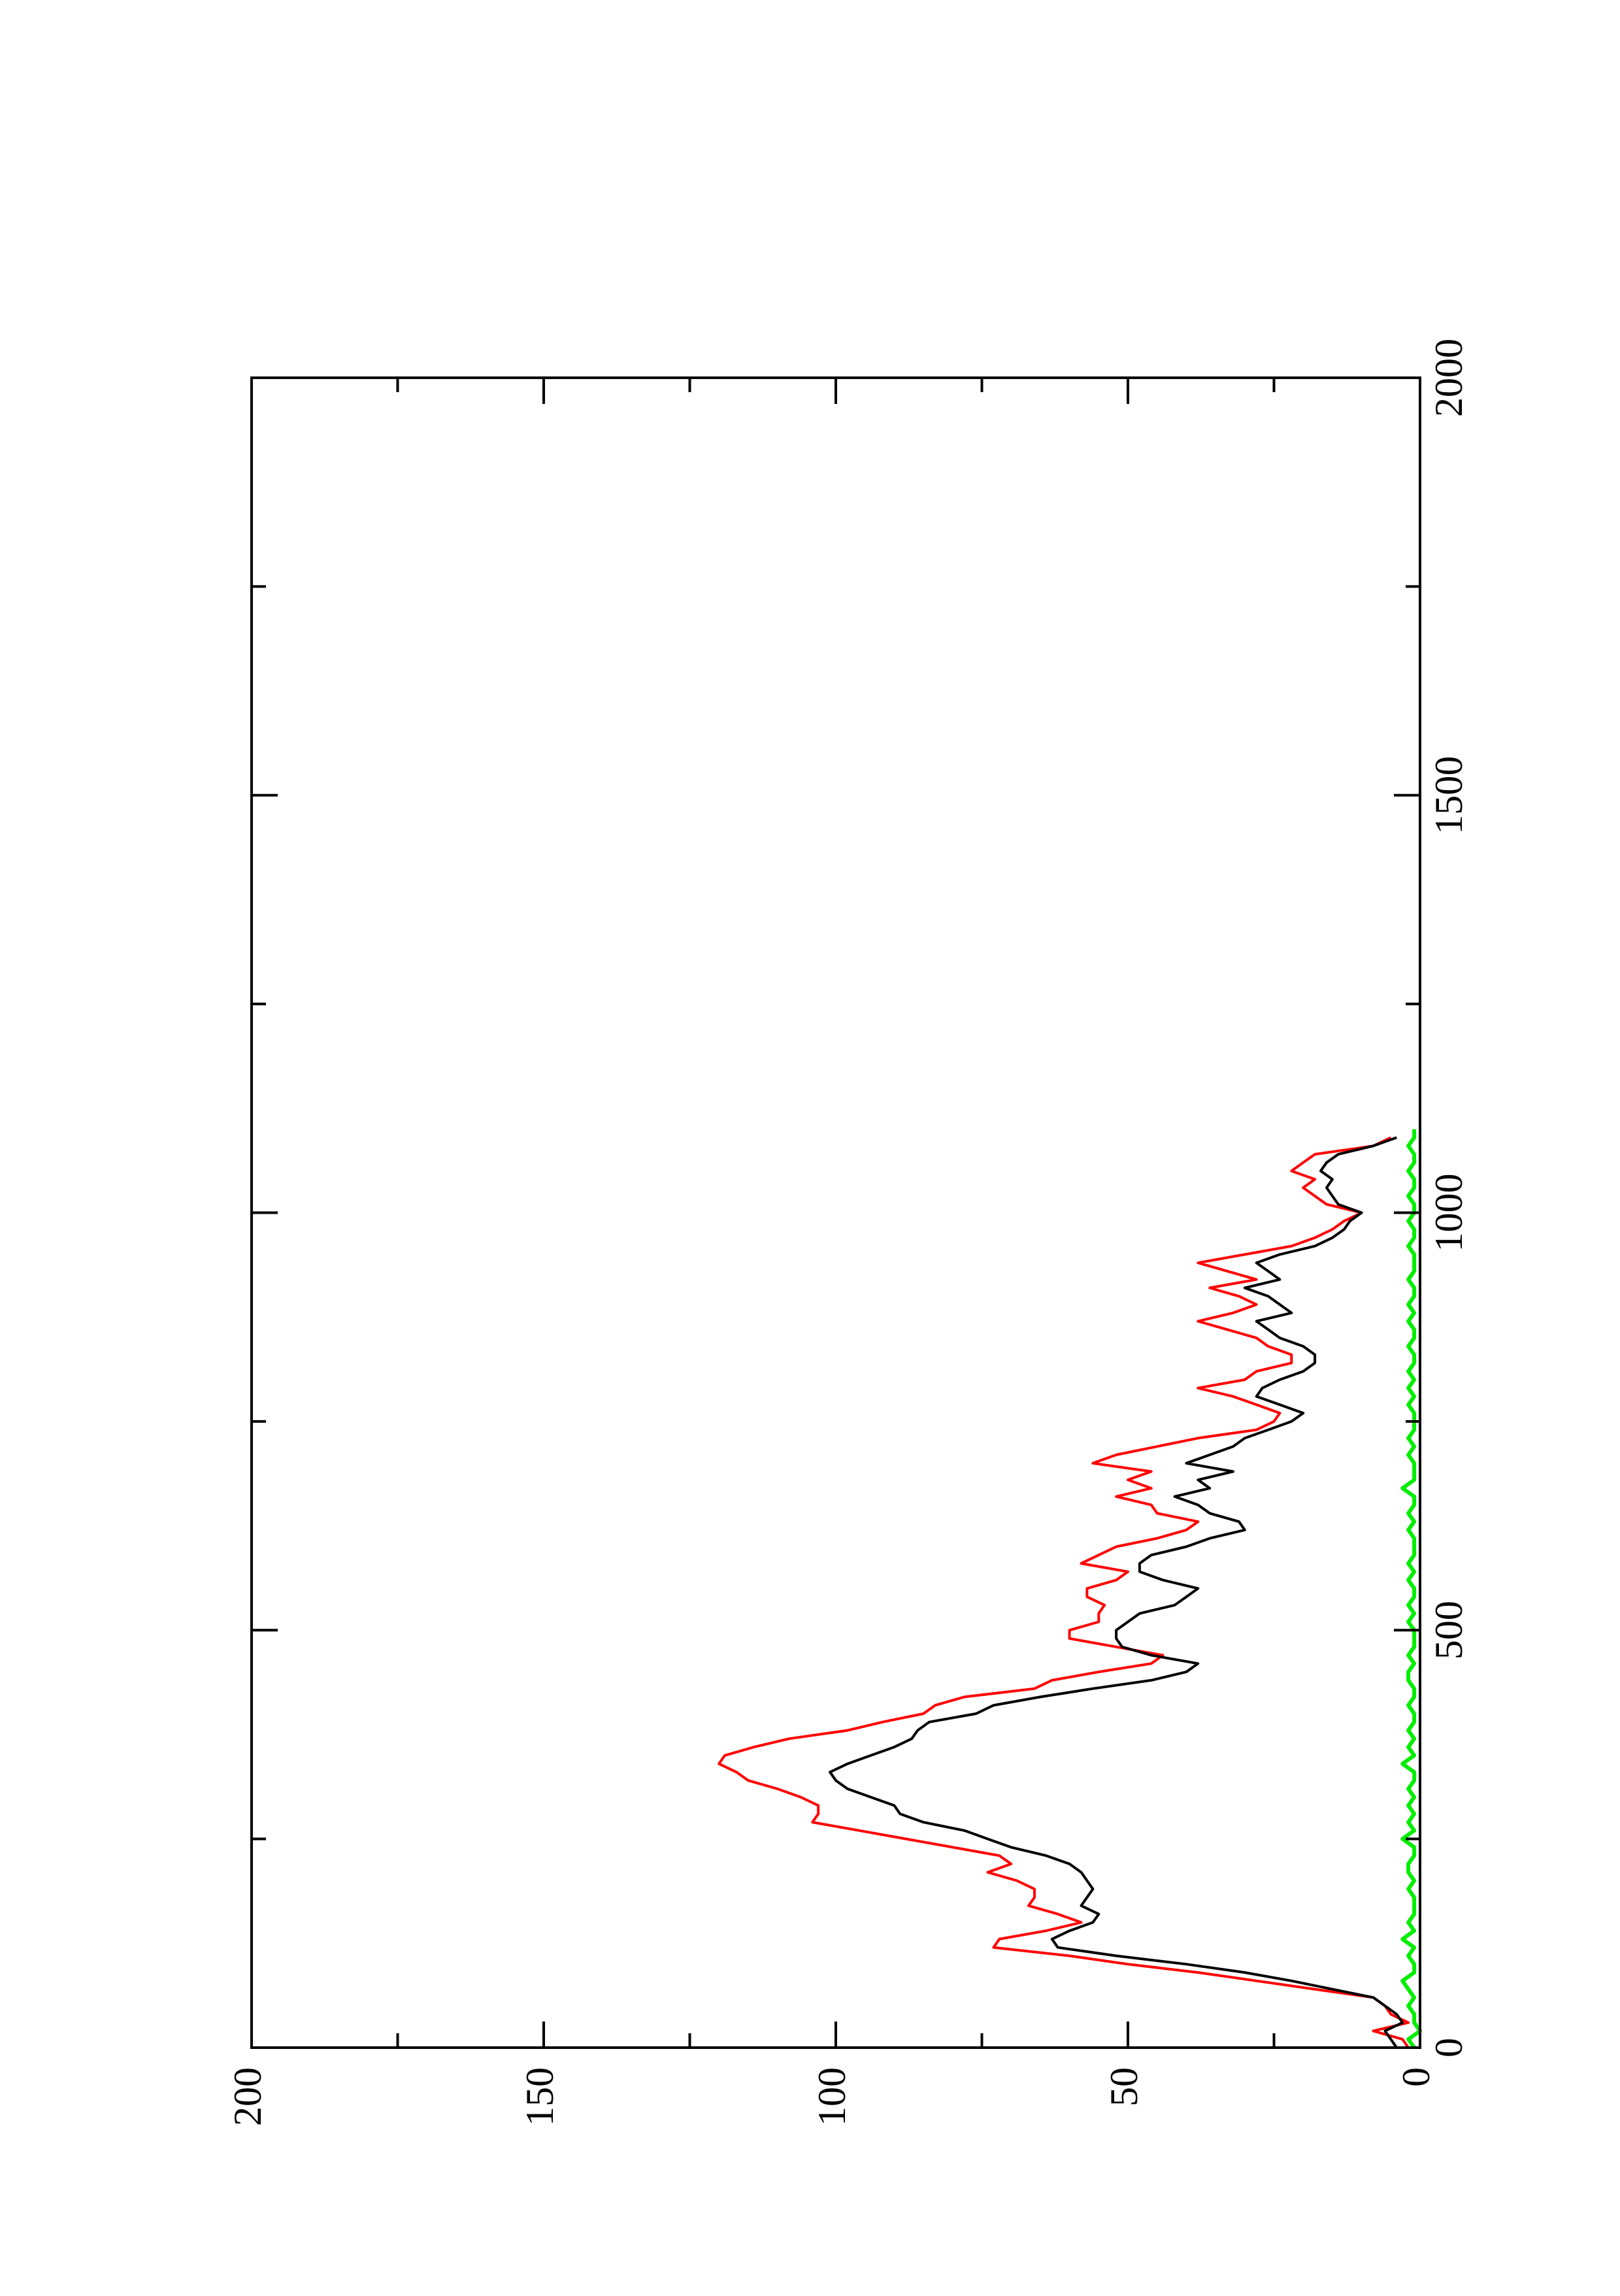  I want to click on x-tick-label: 1500, so click(1448, 795).